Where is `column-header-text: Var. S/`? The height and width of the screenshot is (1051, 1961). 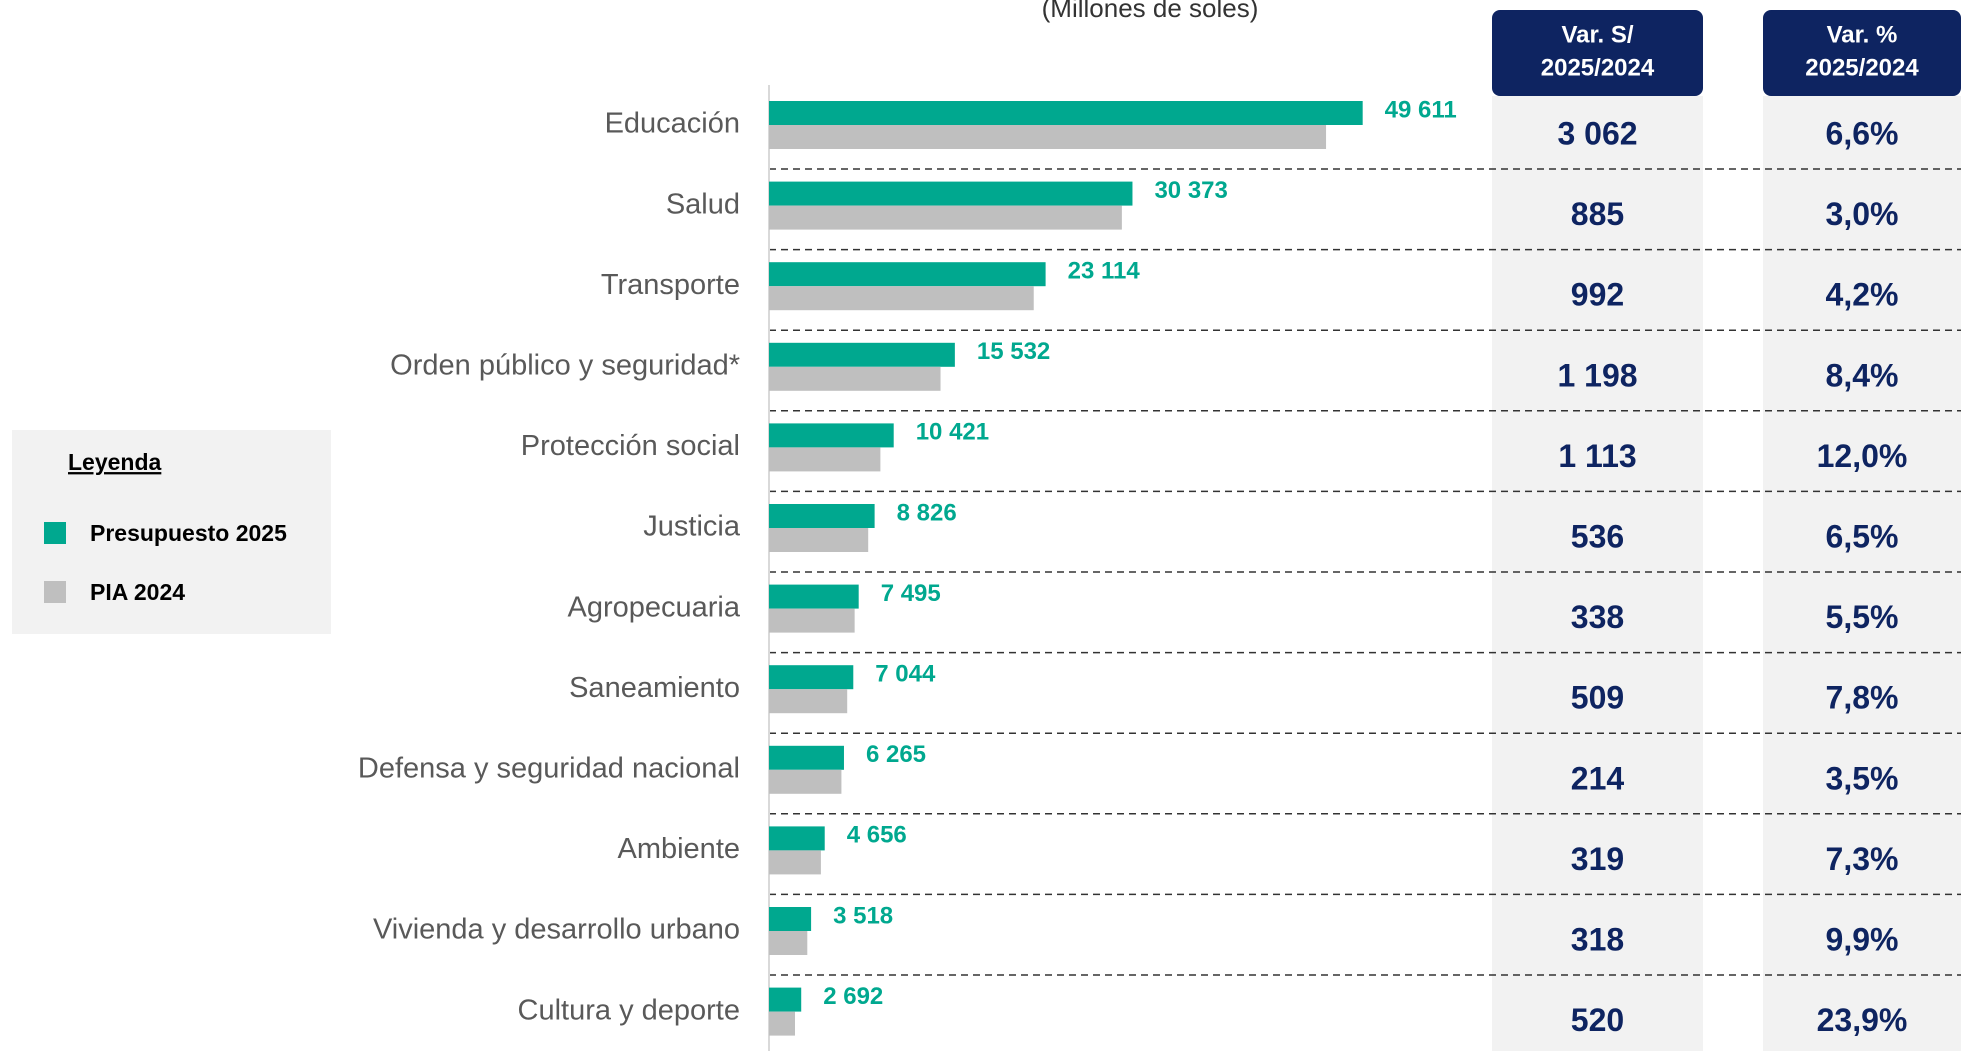 column-header-text: Var. S/ is located at coordinates (1597, 34).